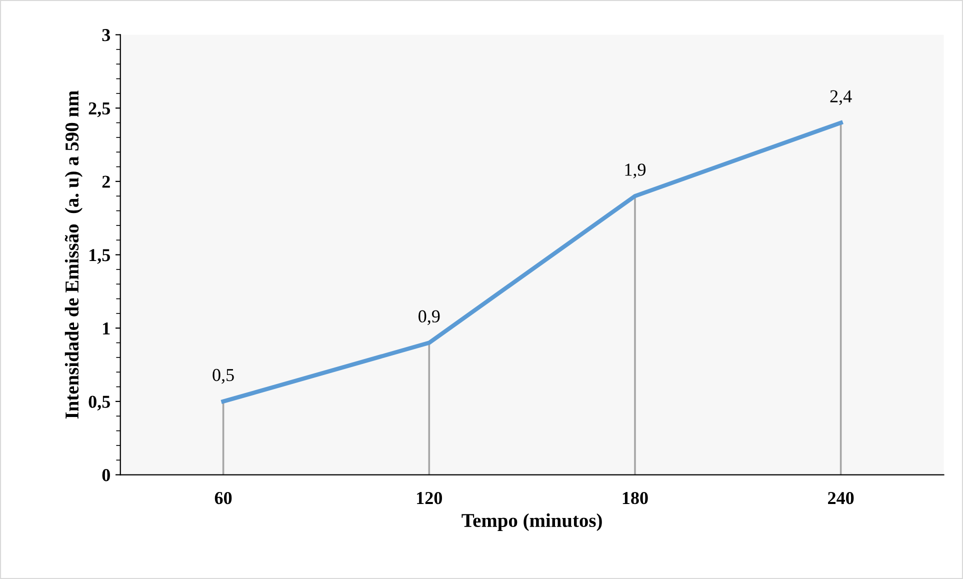 The height and width of the screenshot is (579, 963). What do you see at coordinates (73, 254) in the screenshot?
I see `y-axis-title: Intensidade de Emissão (a. u) a 590 nm` at bounding box center [73, 254].